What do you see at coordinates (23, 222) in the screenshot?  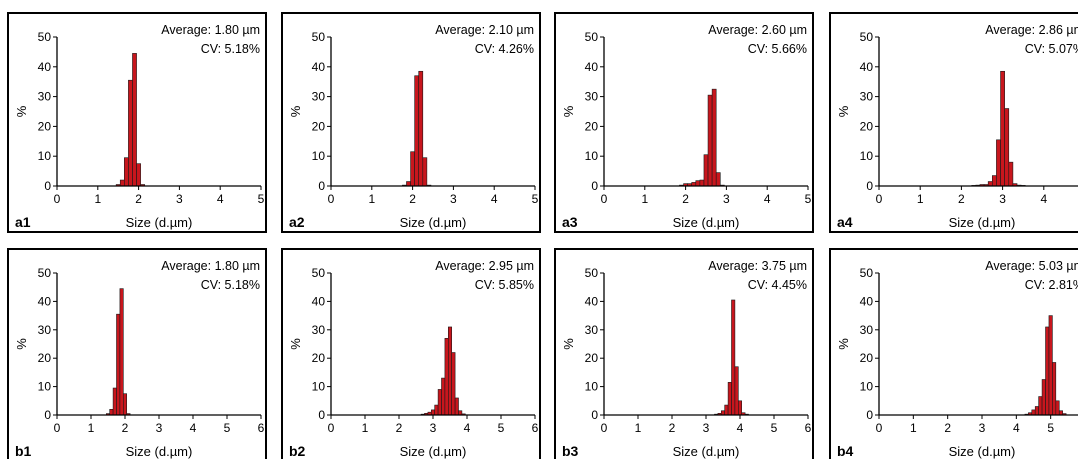 I see `panel-label: a1` at bounding box center [23, 222].